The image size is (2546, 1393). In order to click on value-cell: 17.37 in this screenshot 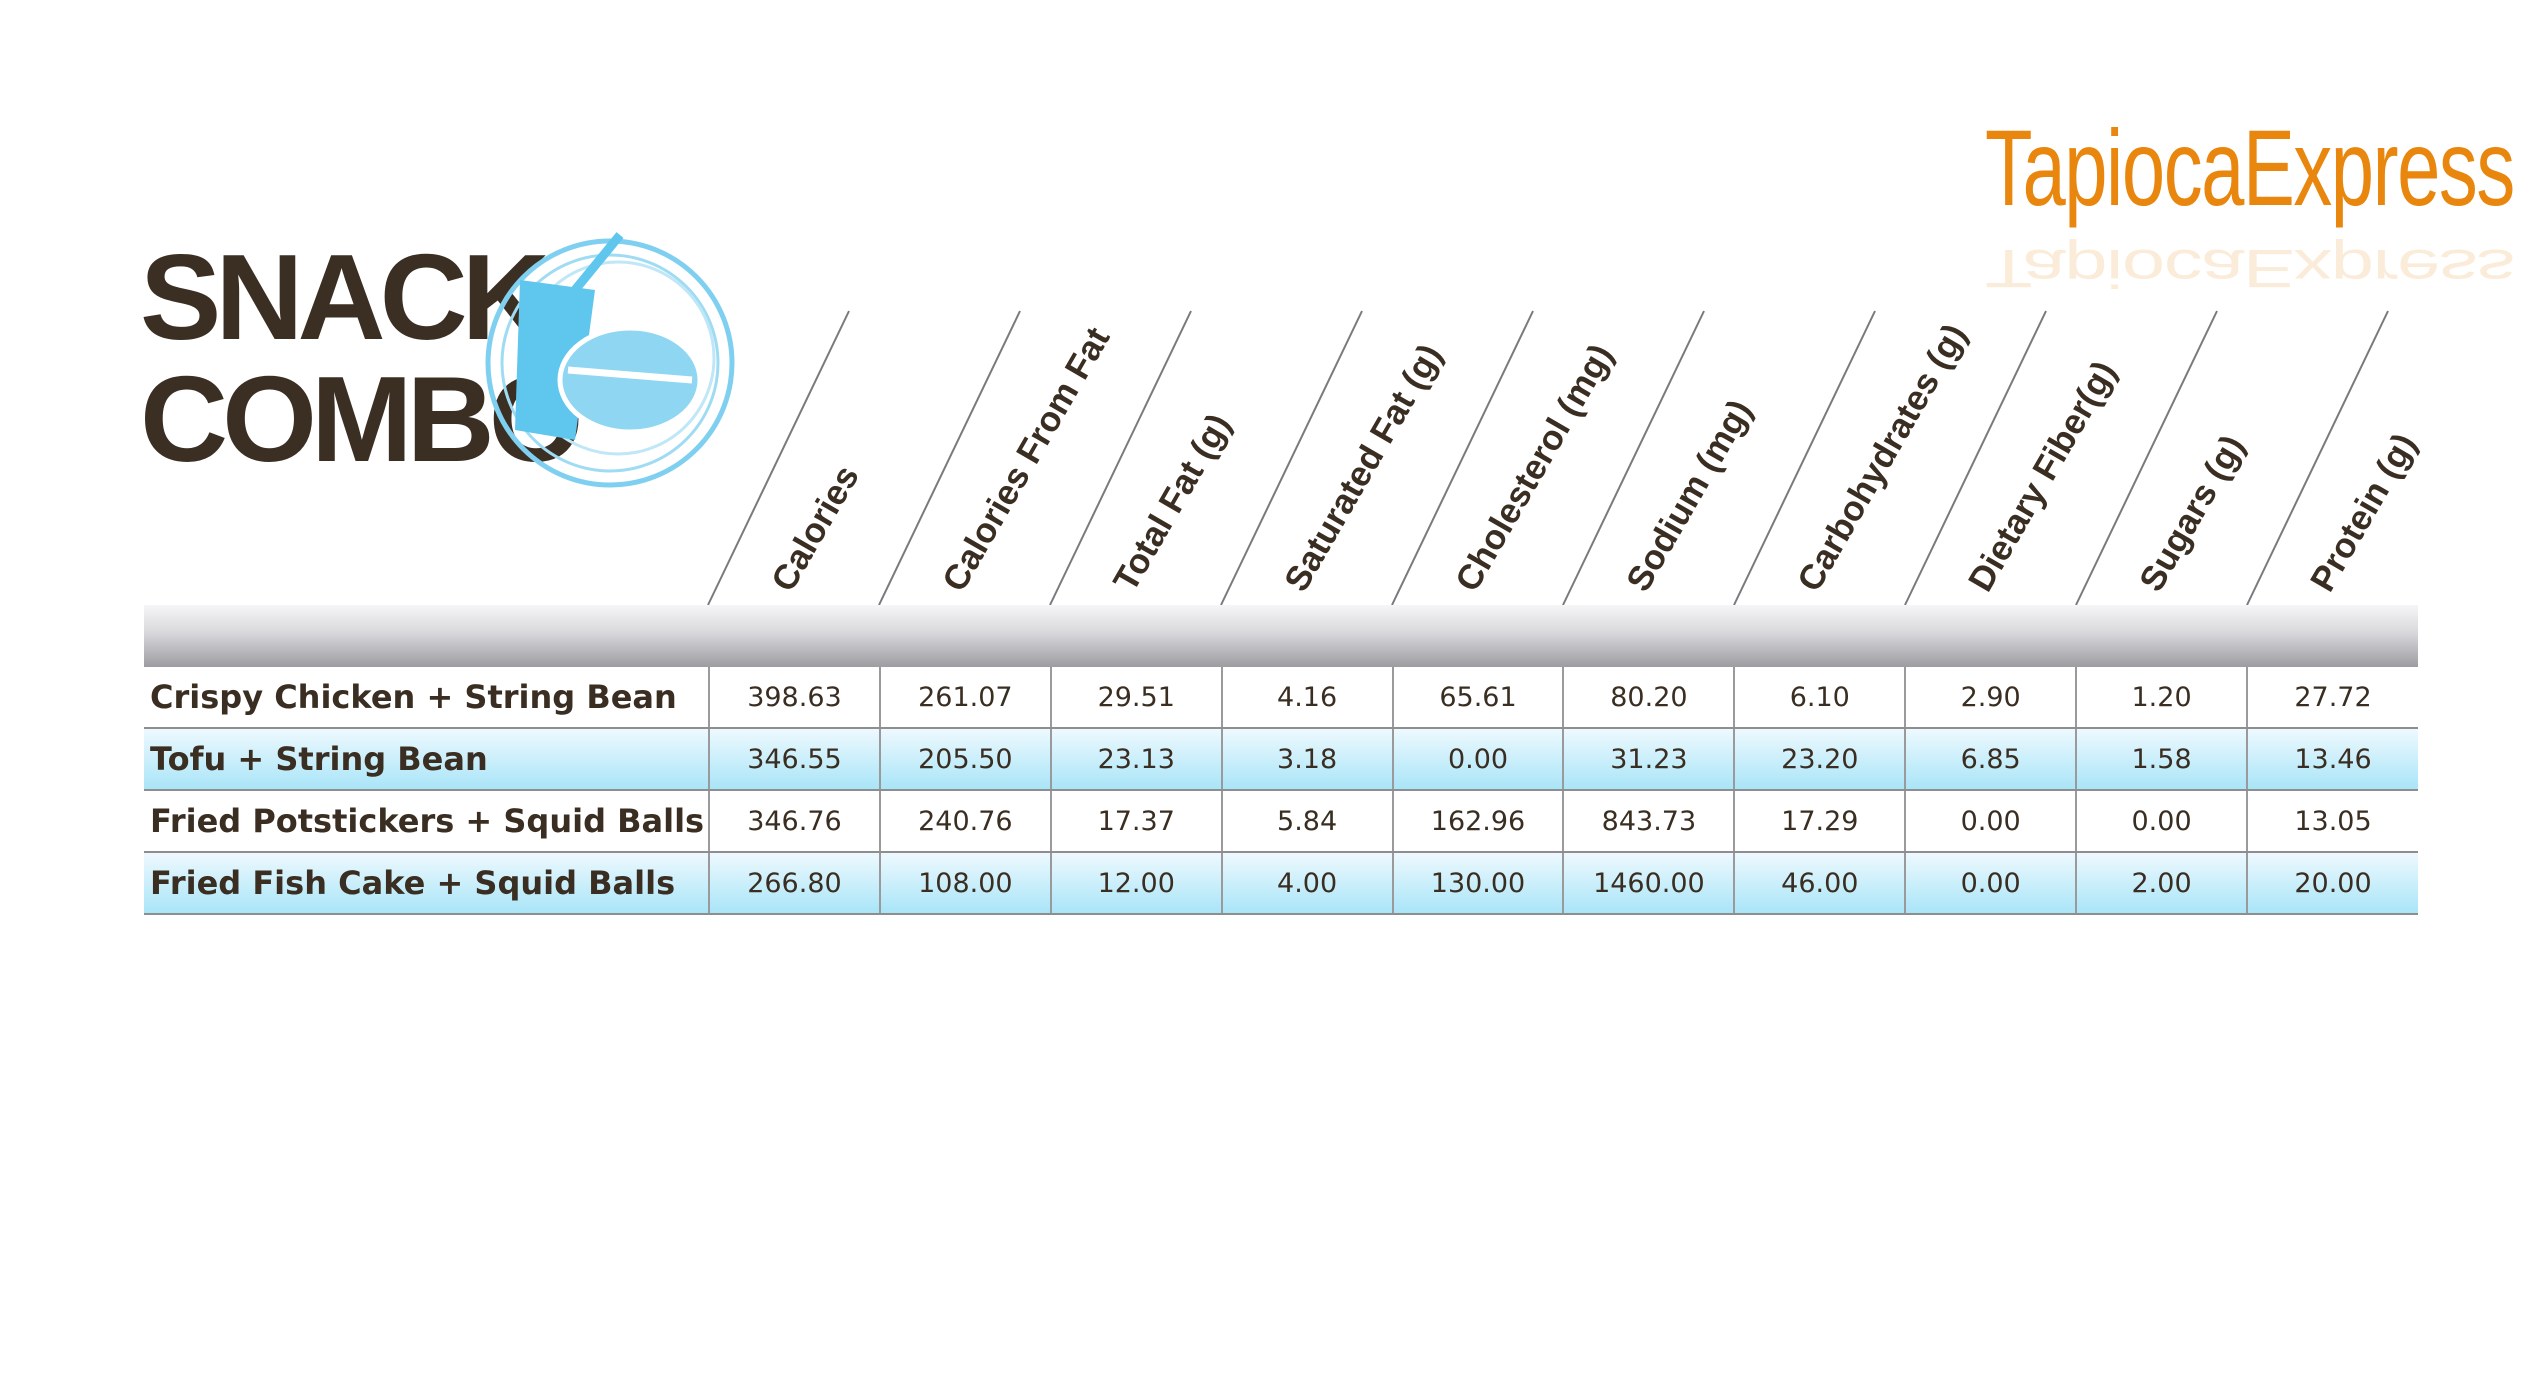, I will do `click(1135, 821)`.